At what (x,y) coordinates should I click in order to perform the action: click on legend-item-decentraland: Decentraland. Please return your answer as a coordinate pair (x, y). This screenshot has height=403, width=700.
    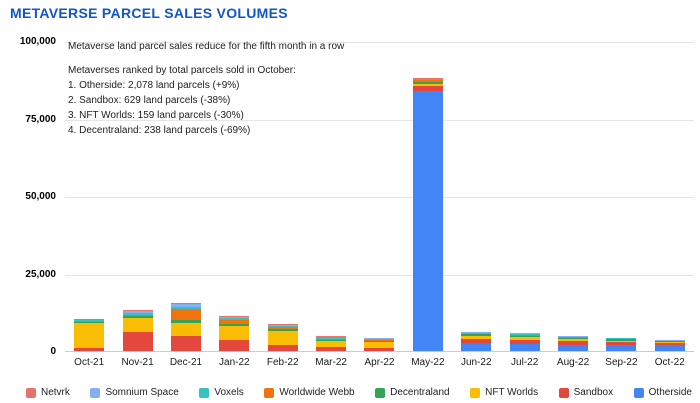
    Looking at the image, I should click on (412, 392).